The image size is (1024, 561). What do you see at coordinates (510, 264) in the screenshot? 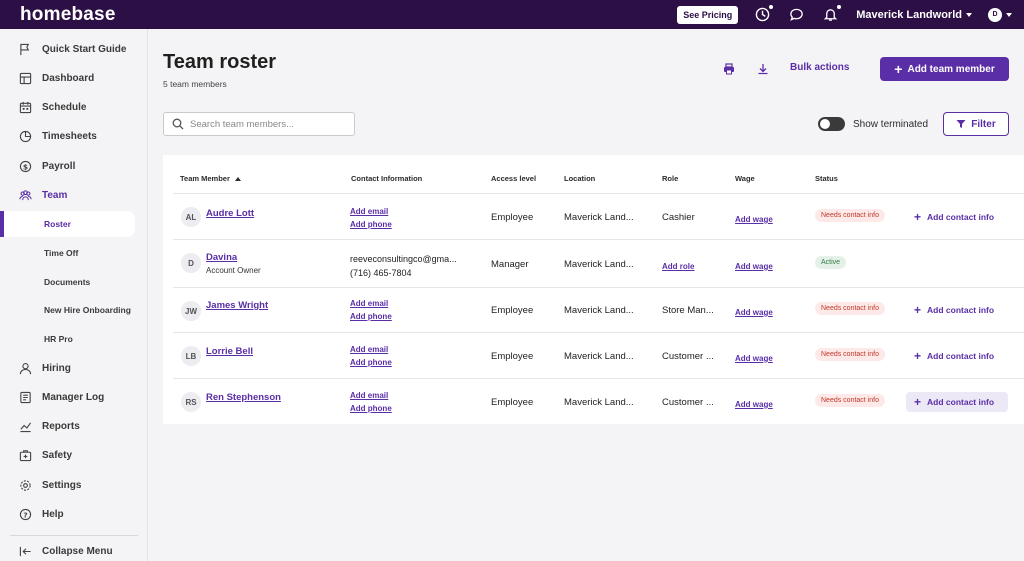
I see `access-level: Manager` at bounding box center [510, 264].